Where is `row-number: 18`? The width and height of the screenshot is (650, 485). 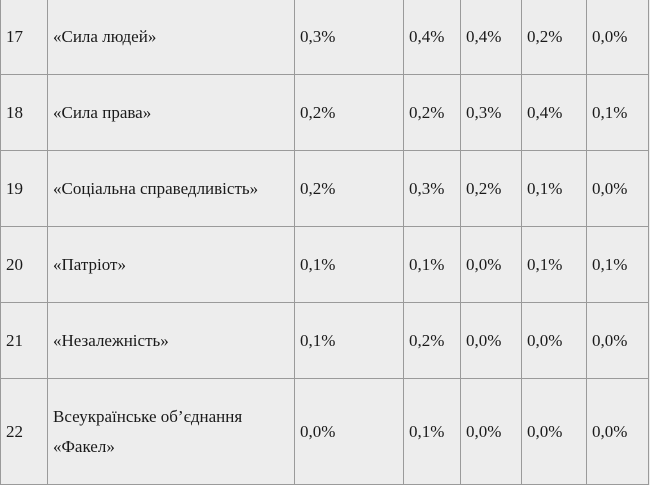 row-number: 18 is located at coordinates (24, 112).